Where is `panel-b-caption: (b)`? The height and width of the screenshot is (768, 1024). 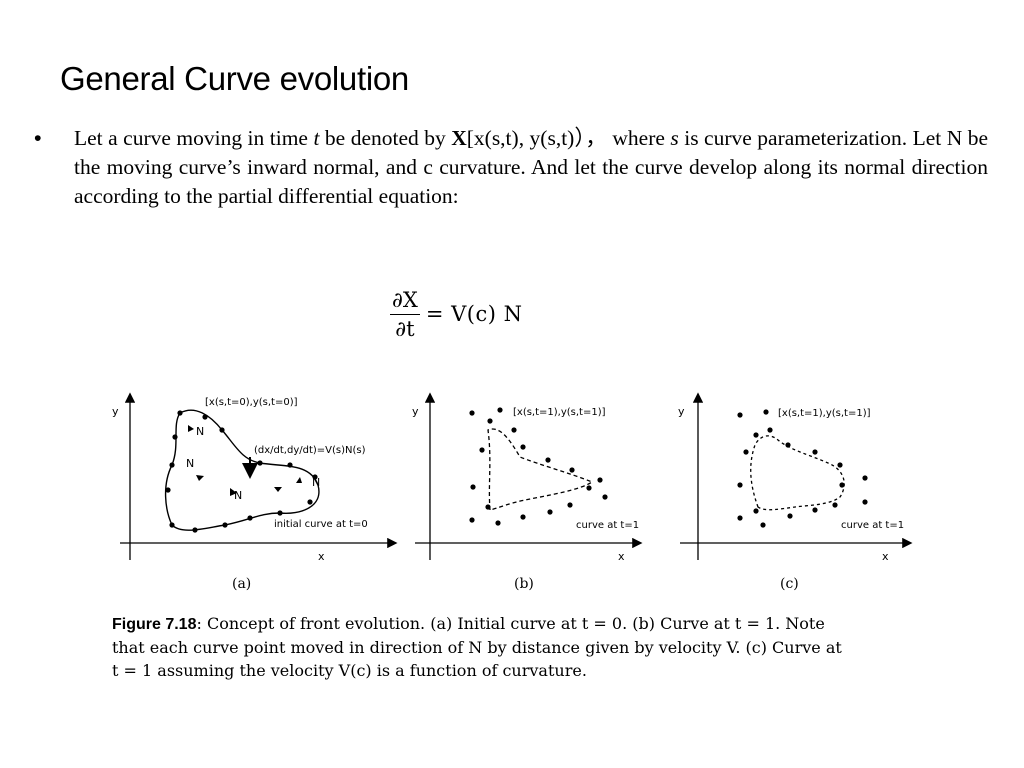
panel-b-caption: (b) is located at coordinates (524, 584).